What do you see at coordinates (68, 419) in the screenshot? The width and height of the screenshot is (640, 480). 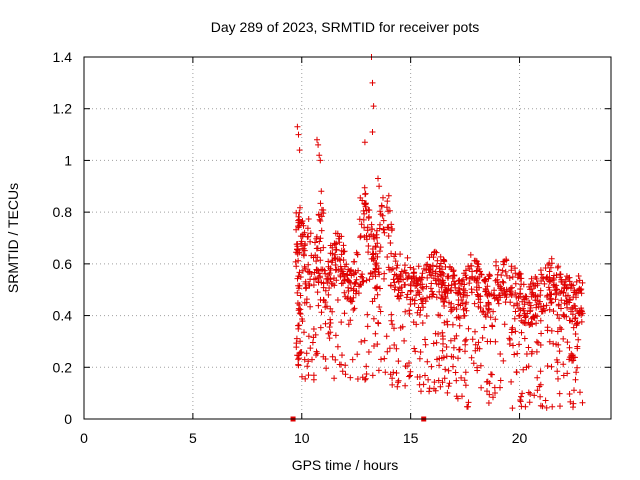 I see `y-tick-label: 0` at bounding box center [68, 419].